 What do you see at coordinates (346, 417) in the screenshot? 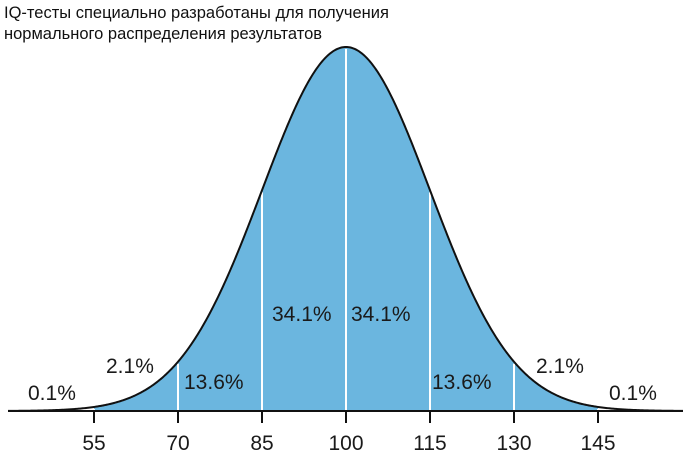
I see `x-axis-ticks` at bounding box center [346, 417].